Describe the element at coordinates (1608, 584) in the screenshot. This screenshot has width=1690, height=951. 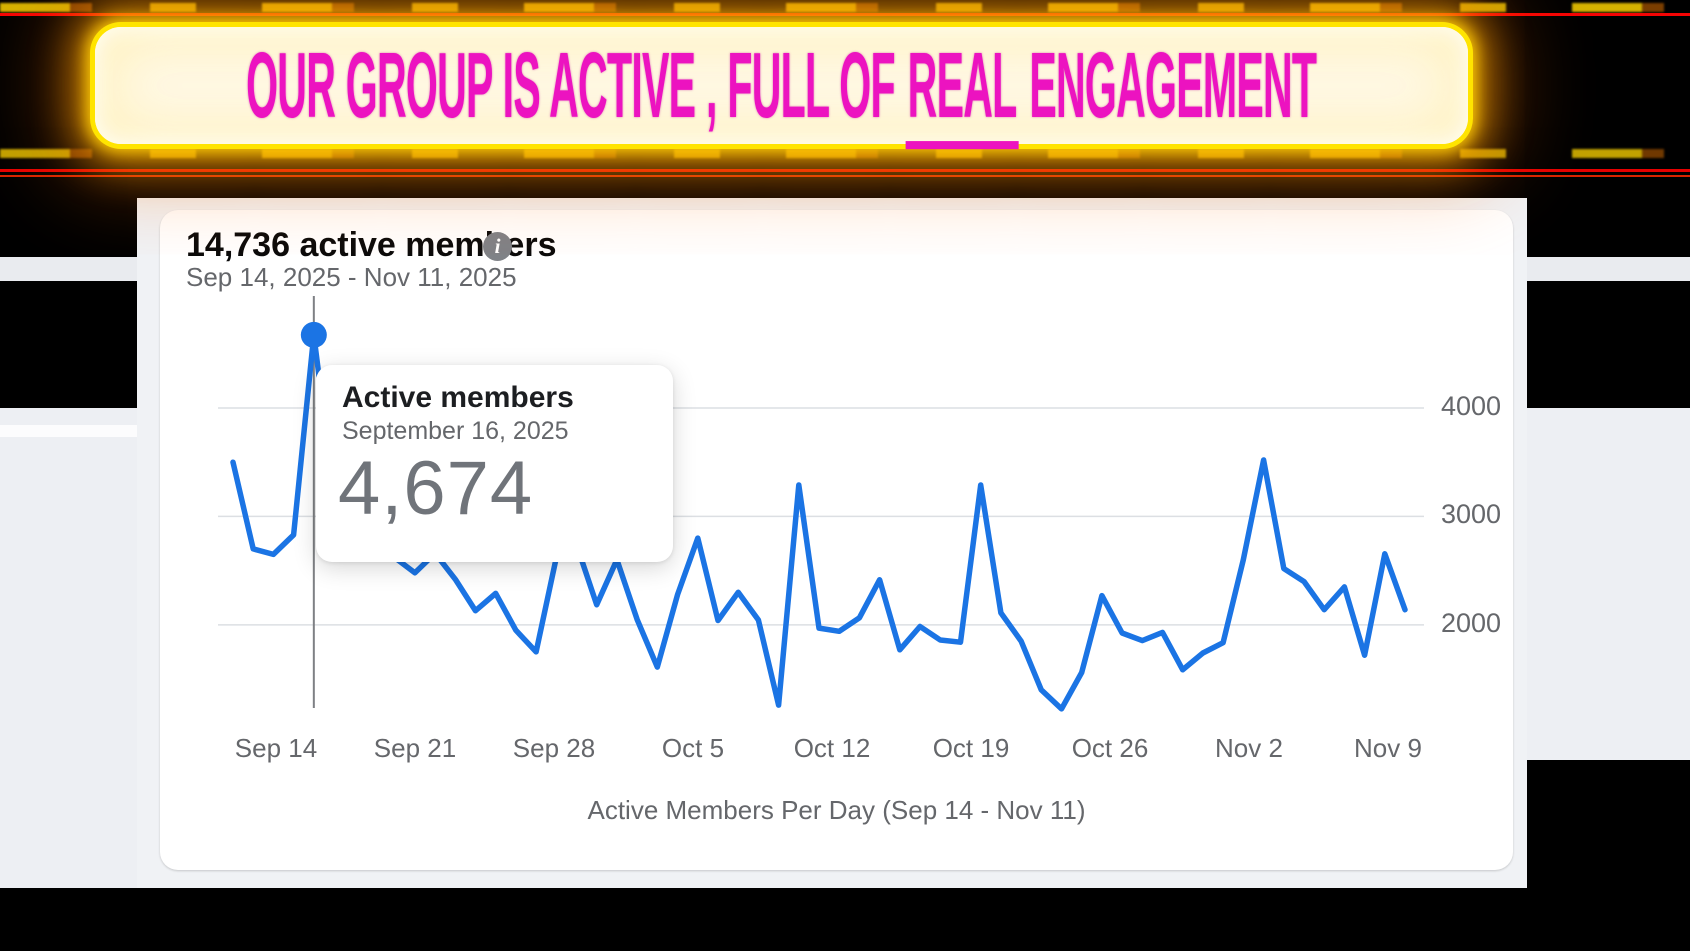
I see `background-right-margin` at that location.